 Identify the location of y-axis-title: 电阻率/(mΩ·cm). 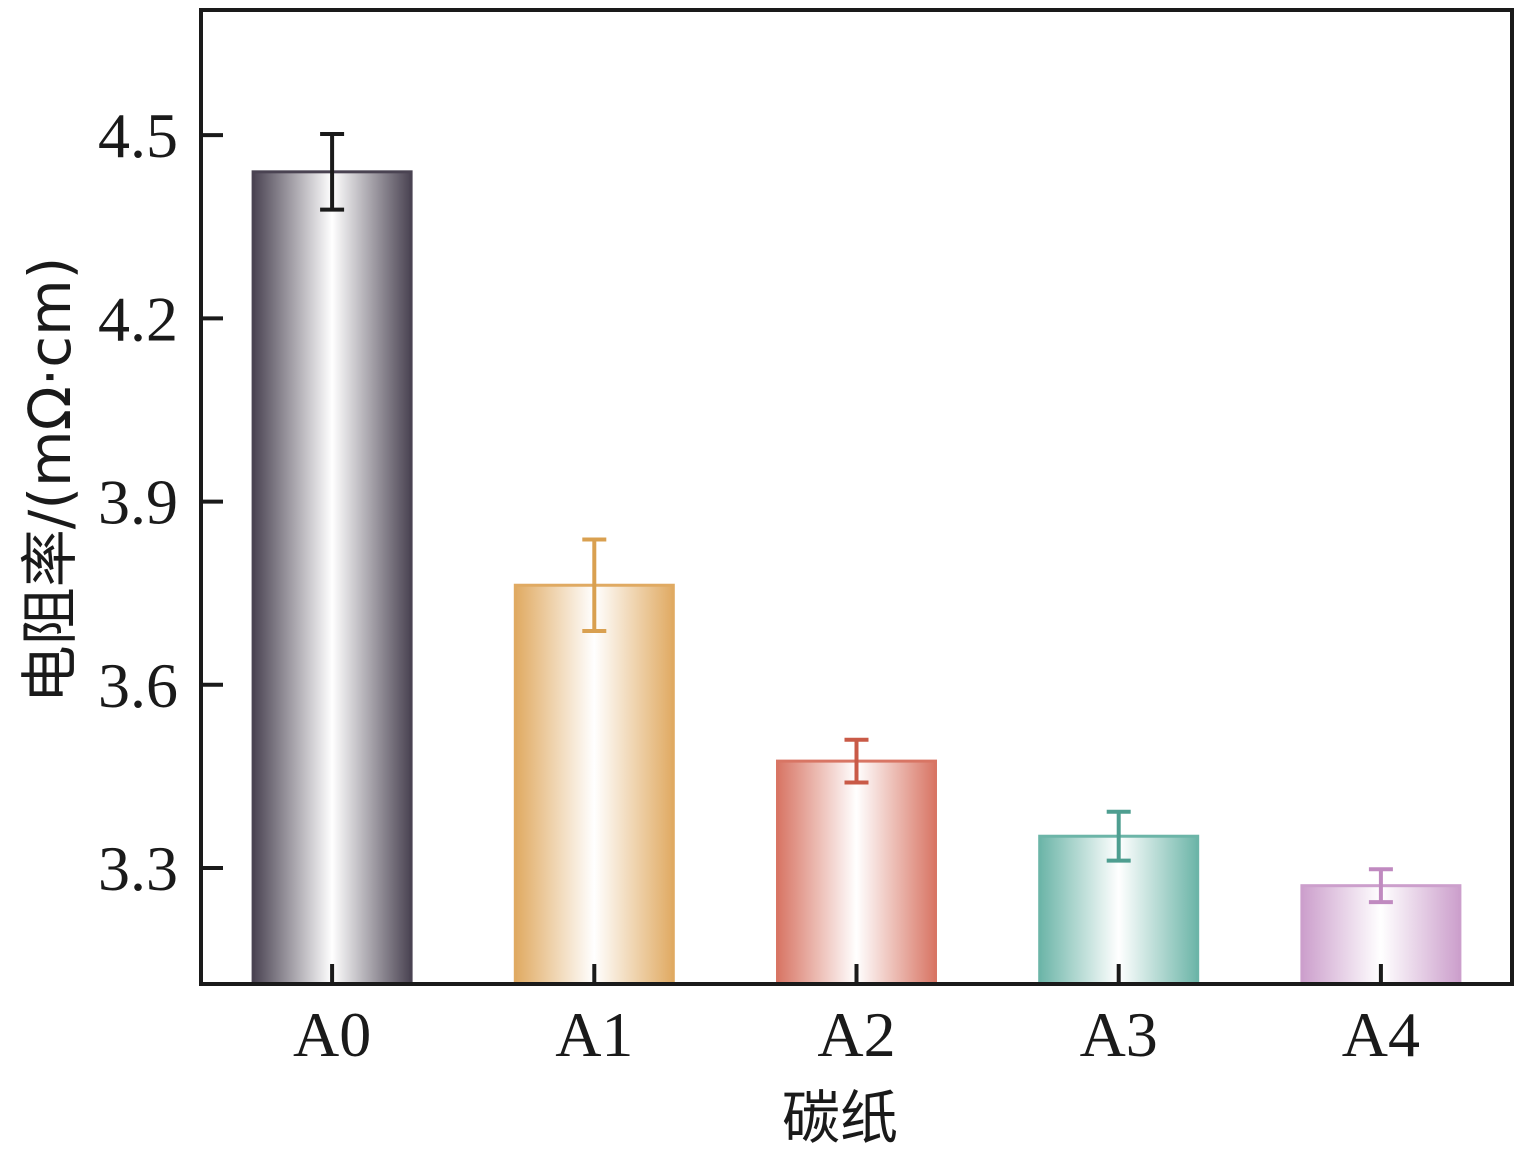
(50, 480).